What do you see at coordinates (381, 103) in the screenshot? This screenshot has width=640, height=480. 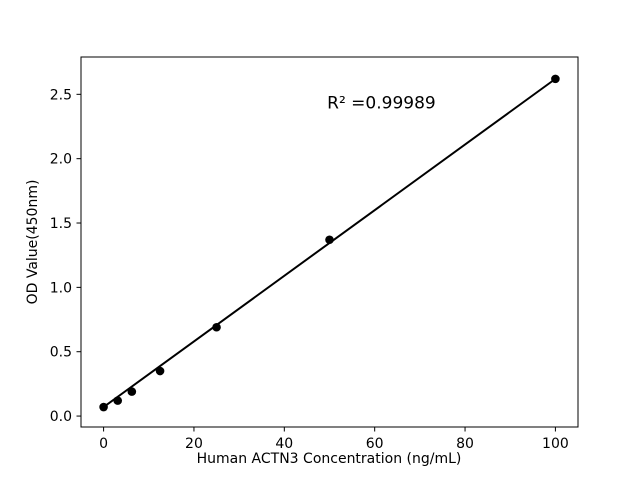 I see `r-squared-annotation: R² =0.99989` at bounding box center [381, 103].